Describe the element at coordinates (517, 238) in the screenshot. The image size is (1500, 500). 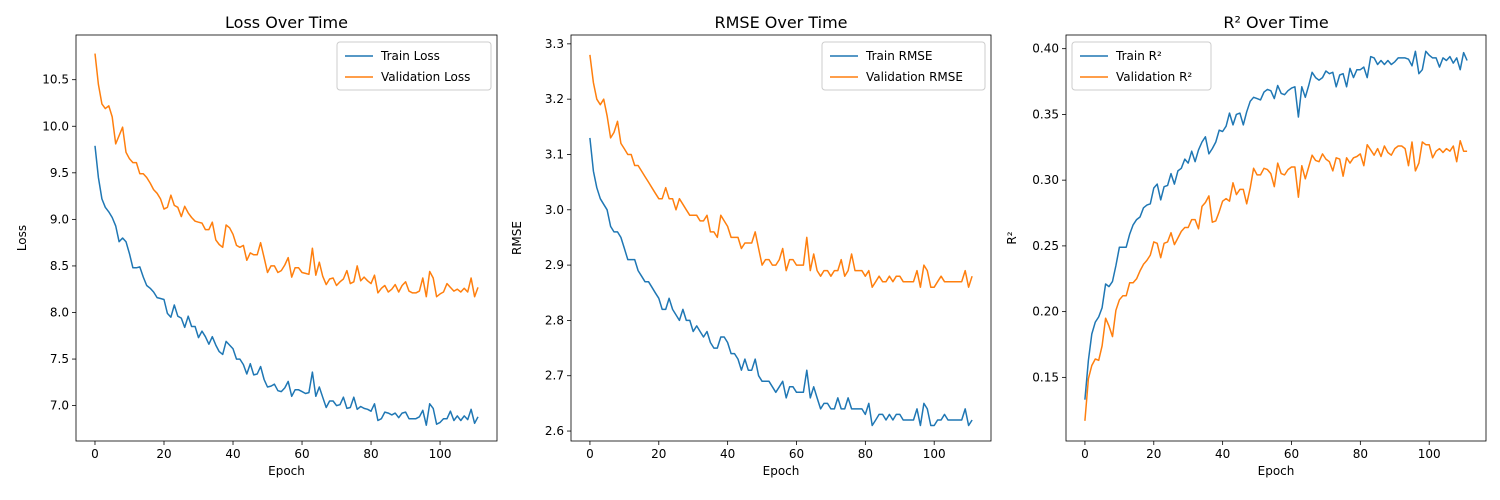
I see `y-axis-label: RMSE` at that location.